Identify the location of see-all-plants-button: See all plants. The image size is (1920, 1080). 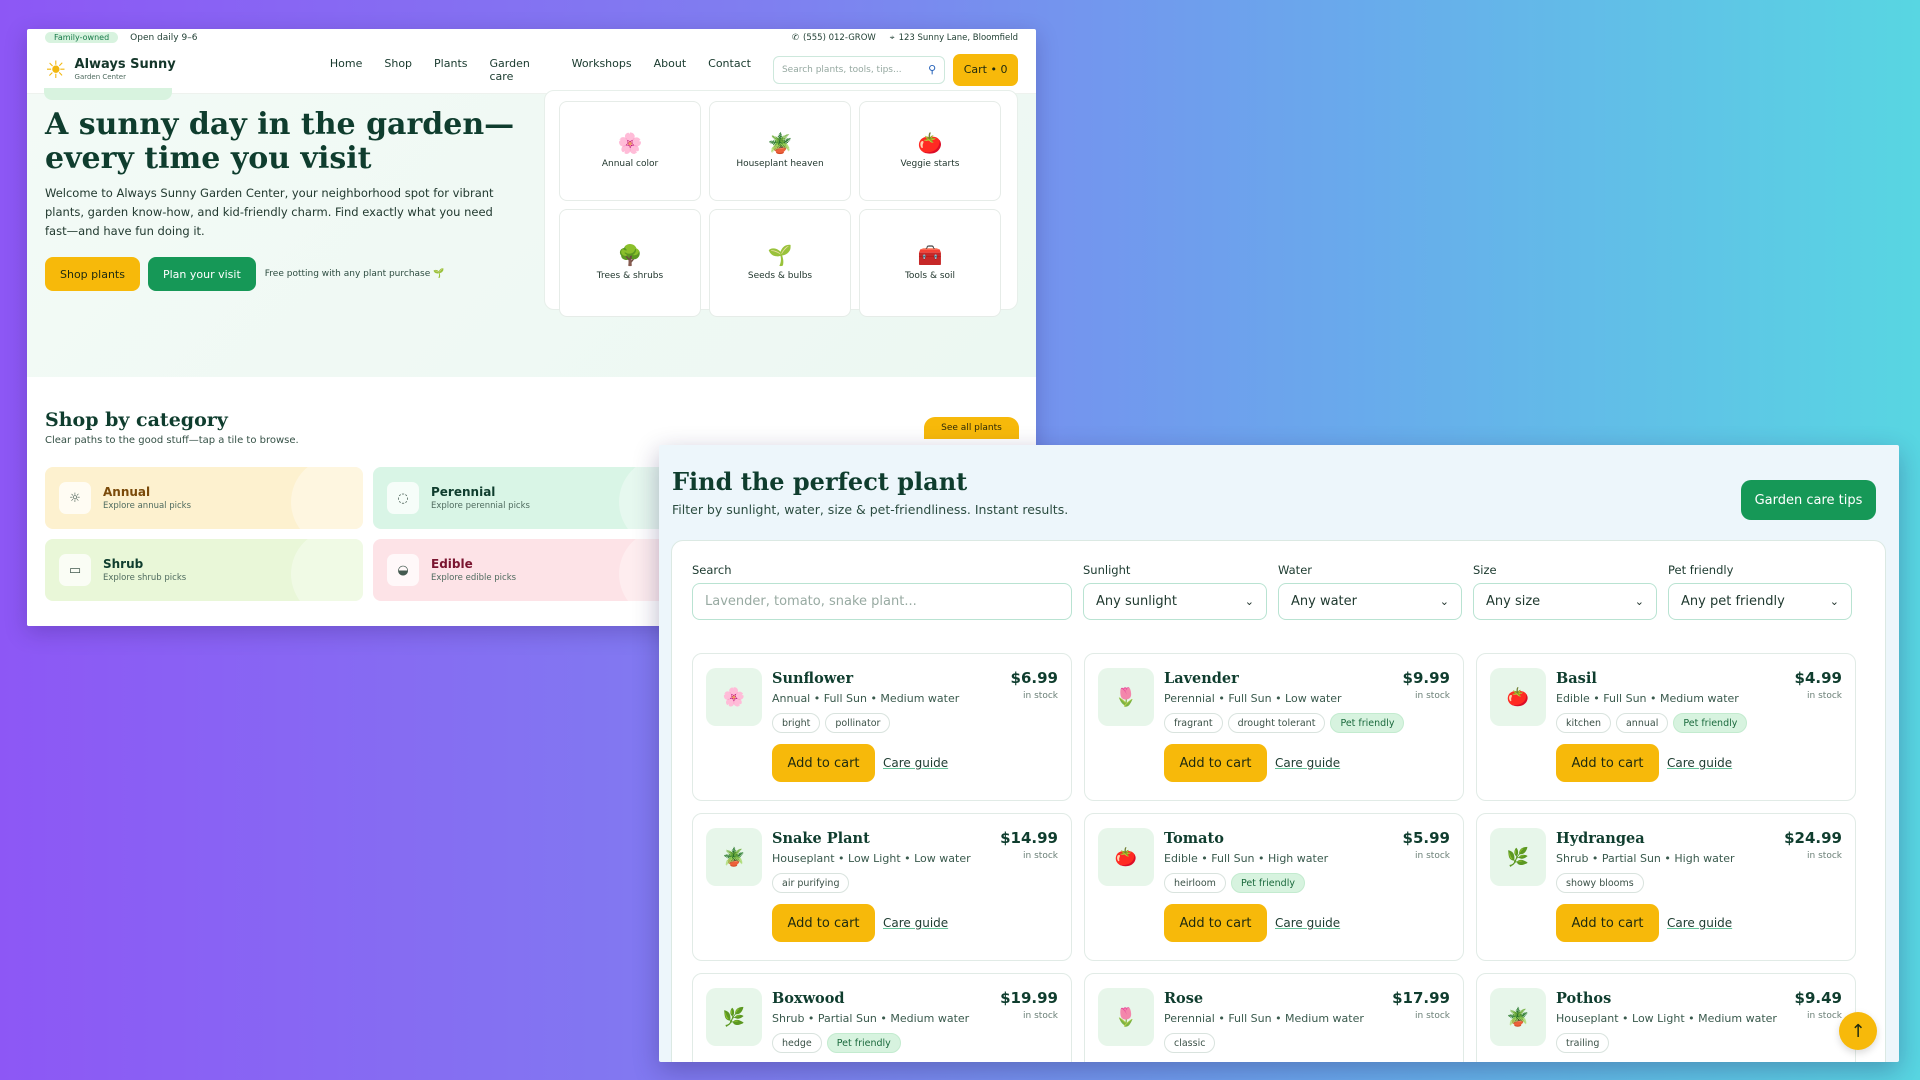
(971, 428).